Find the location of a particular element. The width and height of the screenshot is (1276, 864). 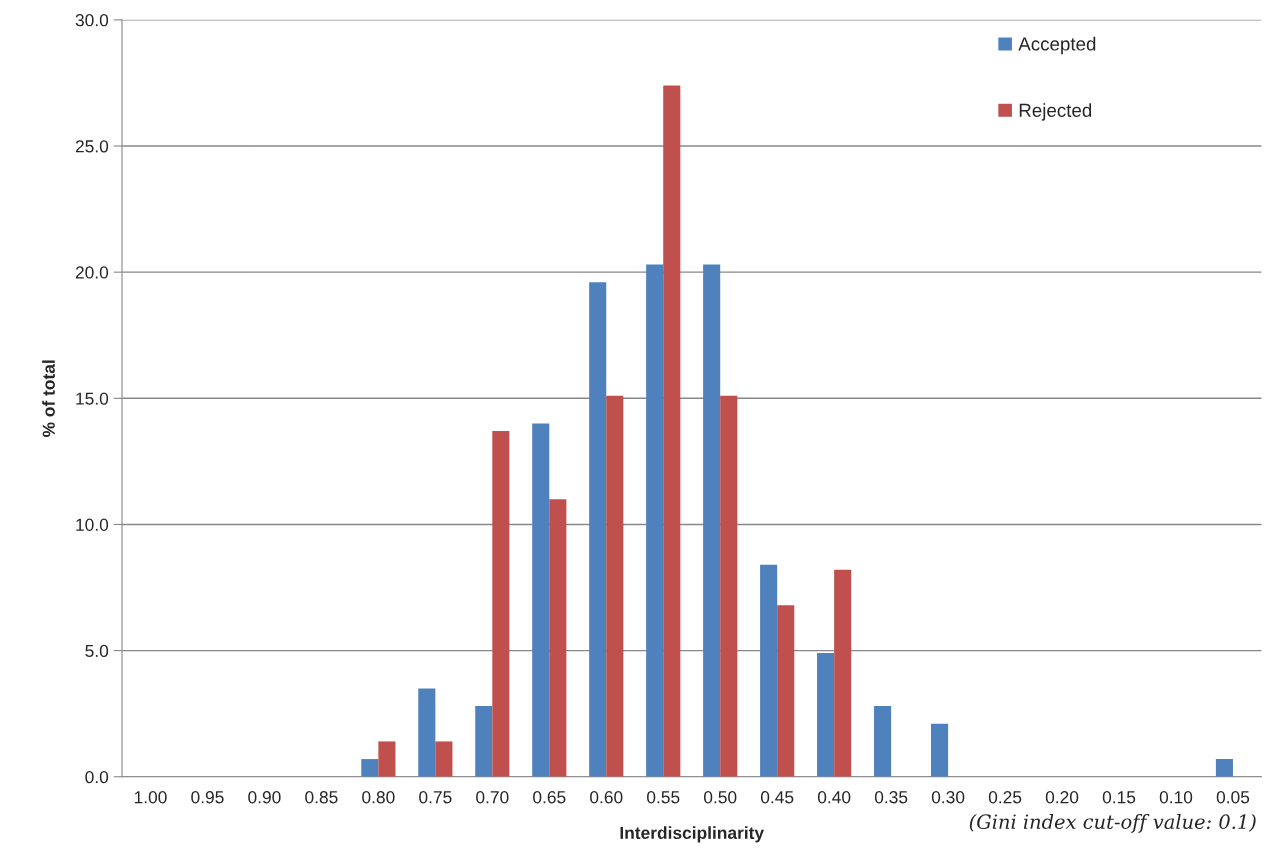

x-axis-title: Interdisciplinarity is located at coordinates (692, 834).